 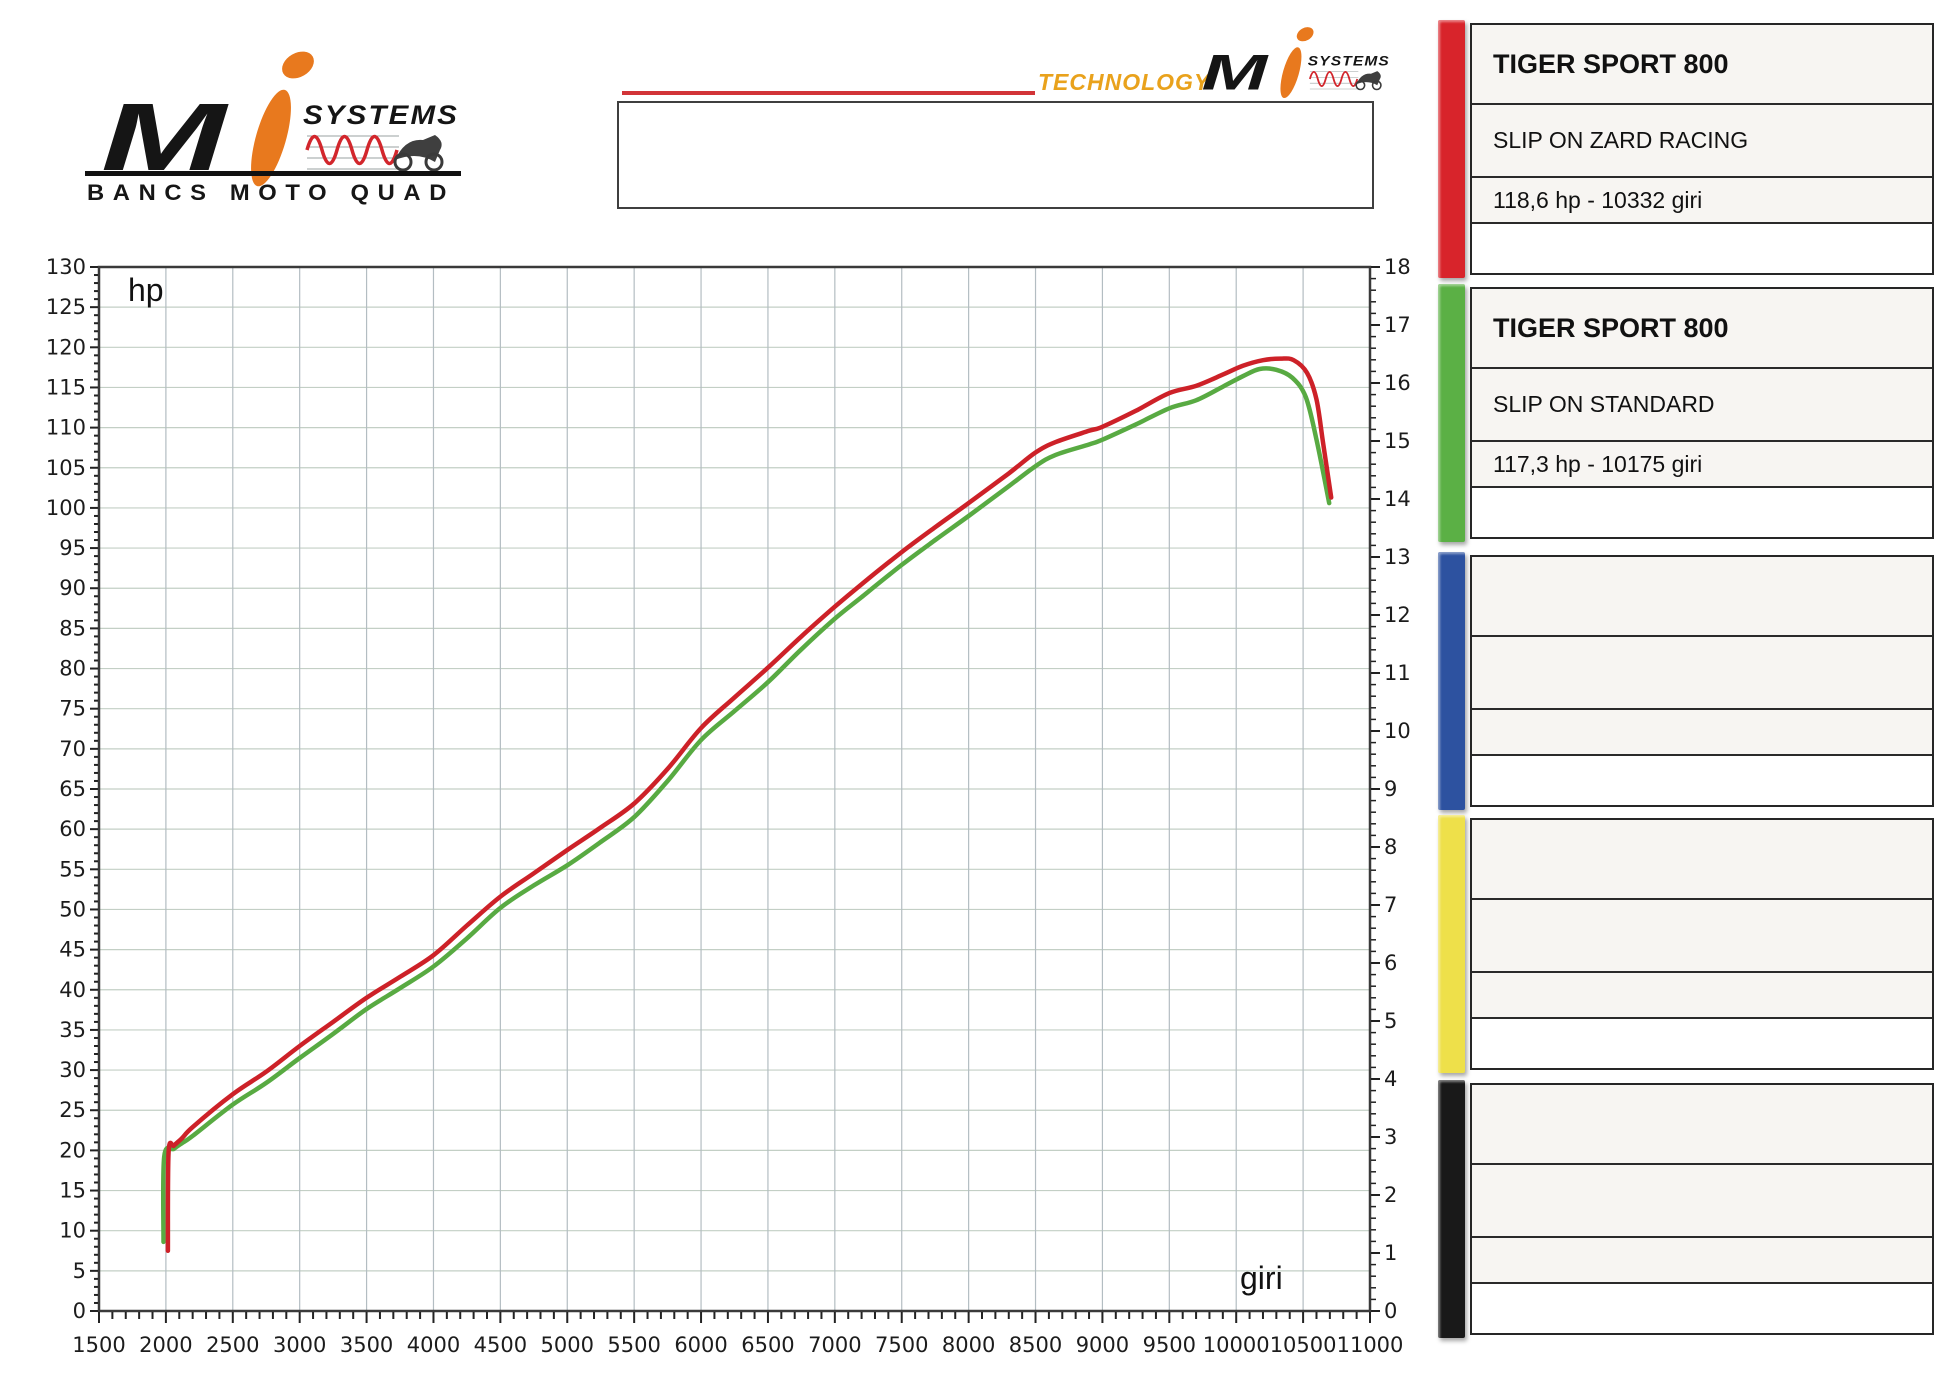 I want to click on logo-divider-bar, so click(x=273, y=173).